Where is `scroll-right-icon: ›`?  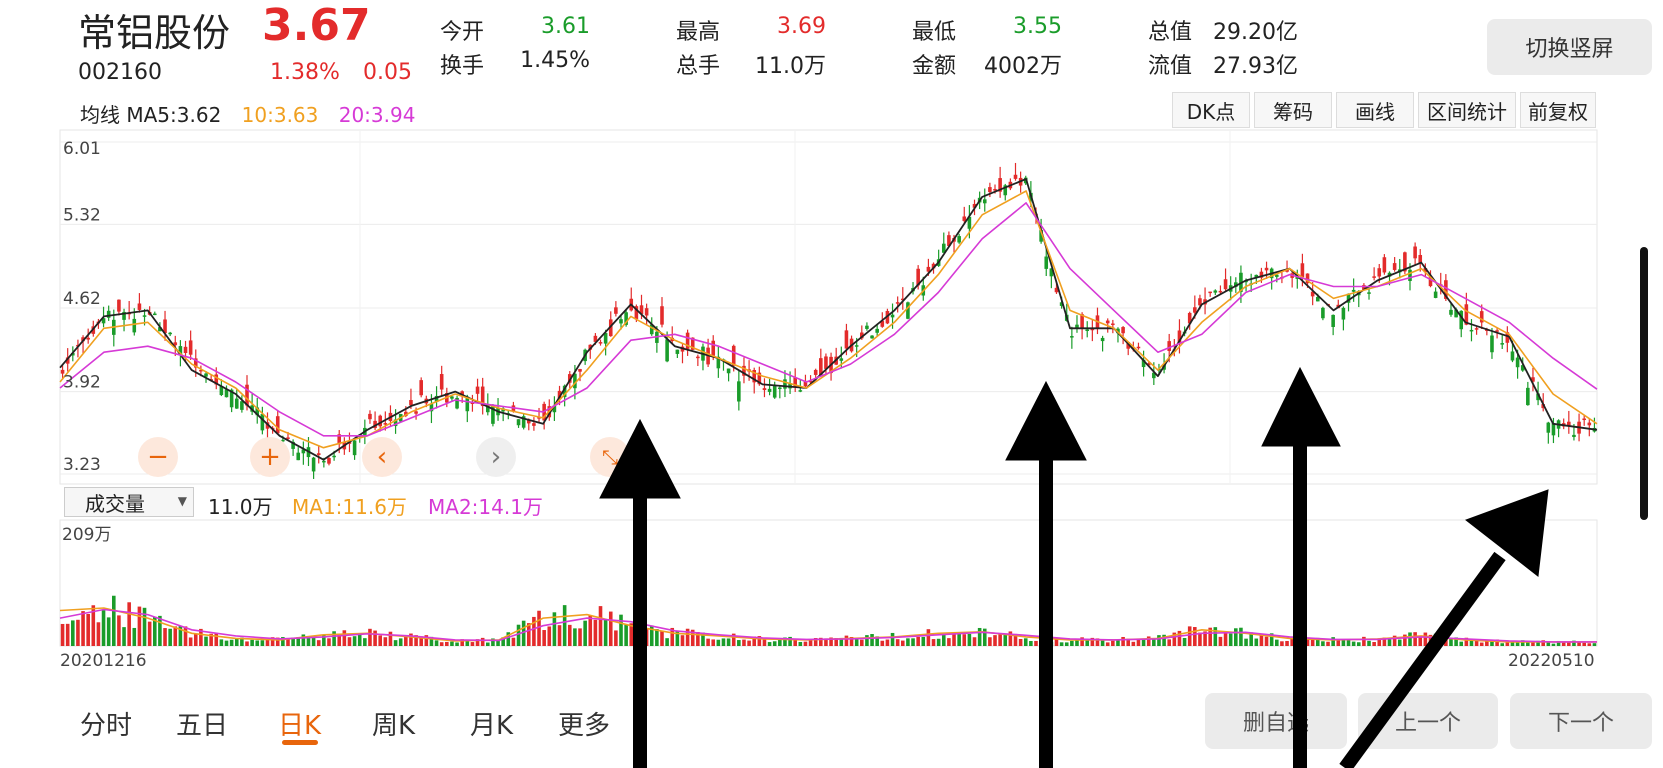 scroll-right-icon: › is located at coordinates (496, 457).